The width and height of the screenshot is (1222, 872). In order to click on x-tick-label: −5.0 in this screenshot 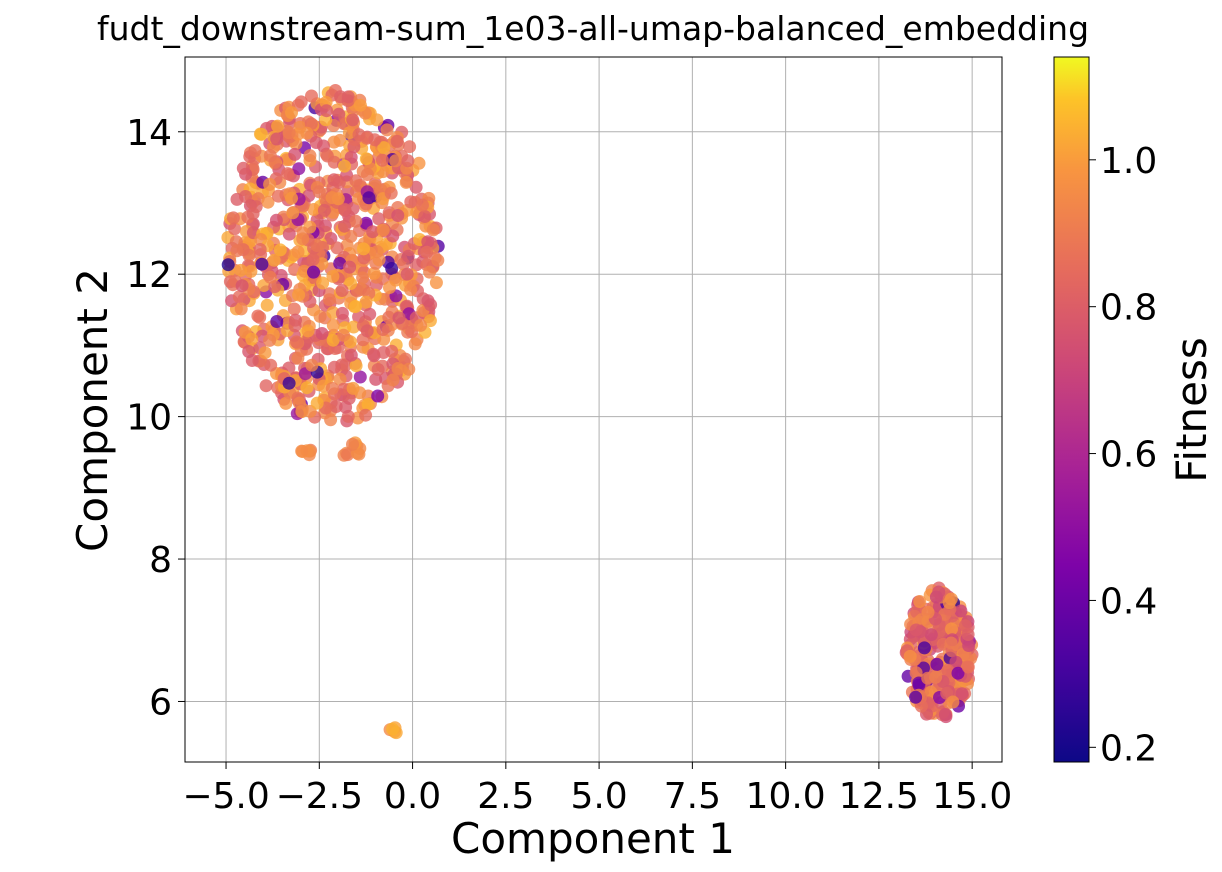, I will do `click(225, 796)`.